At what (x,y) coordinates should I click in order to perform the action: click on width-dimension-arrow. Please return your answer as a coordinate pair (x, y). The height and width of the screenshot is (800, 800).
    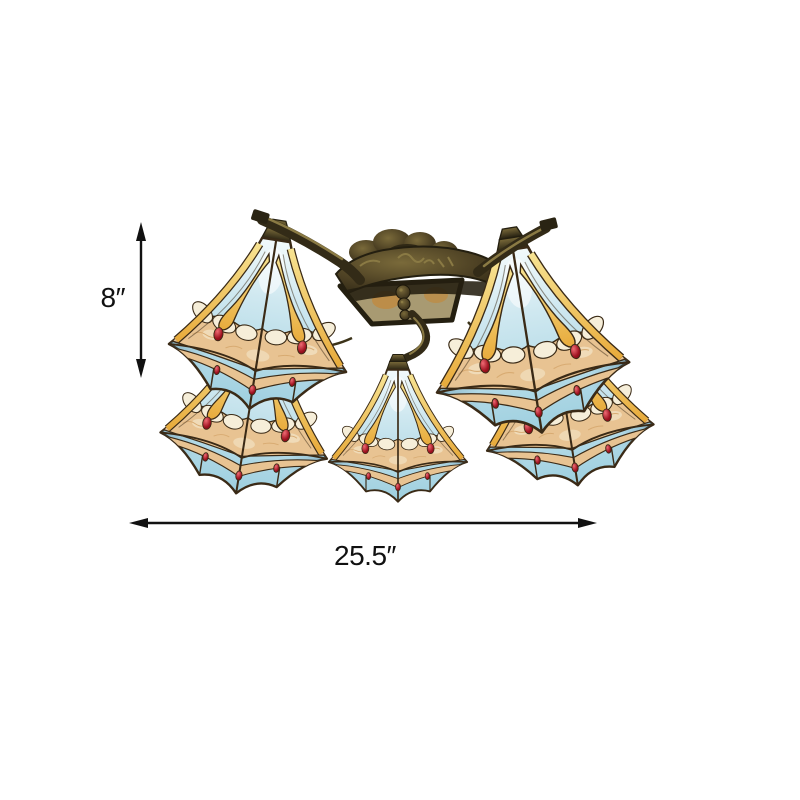
    Looking at the image, I should click on (363, 523).